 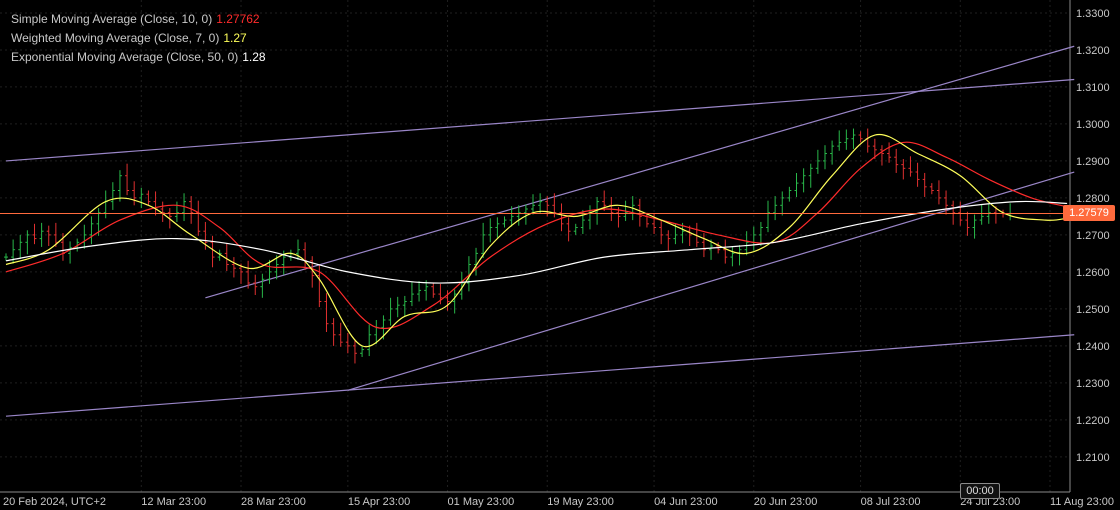 I want to click on legend-sma-value: 1.27762, so click(x=238, y=19).